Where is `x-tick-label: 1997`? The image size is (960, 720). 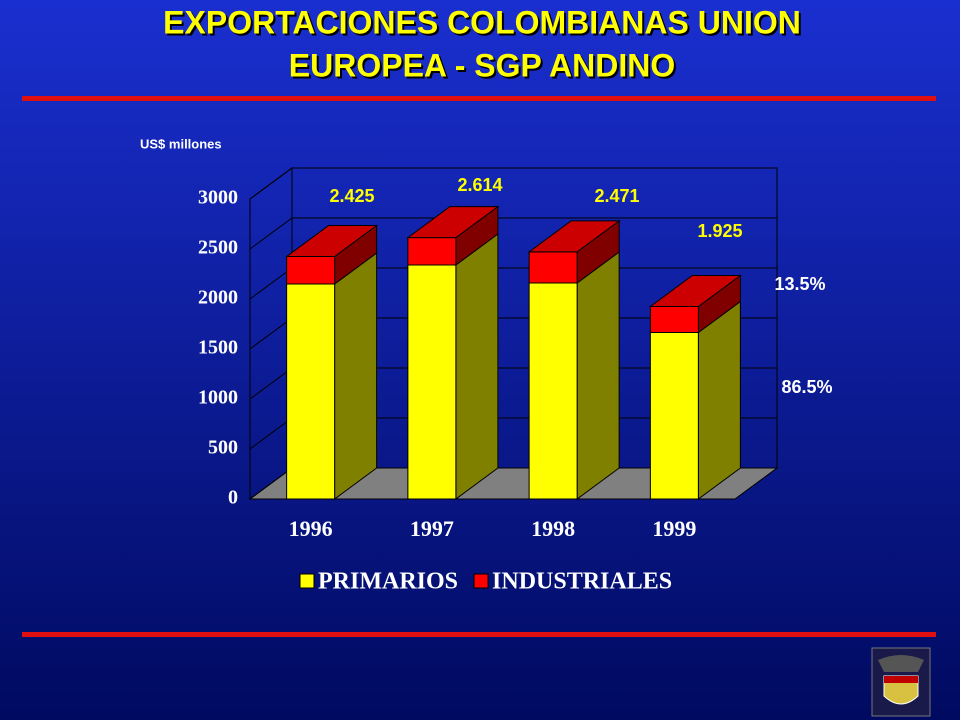 x-tick-label: 1997 is located at coordinates (432, 528).